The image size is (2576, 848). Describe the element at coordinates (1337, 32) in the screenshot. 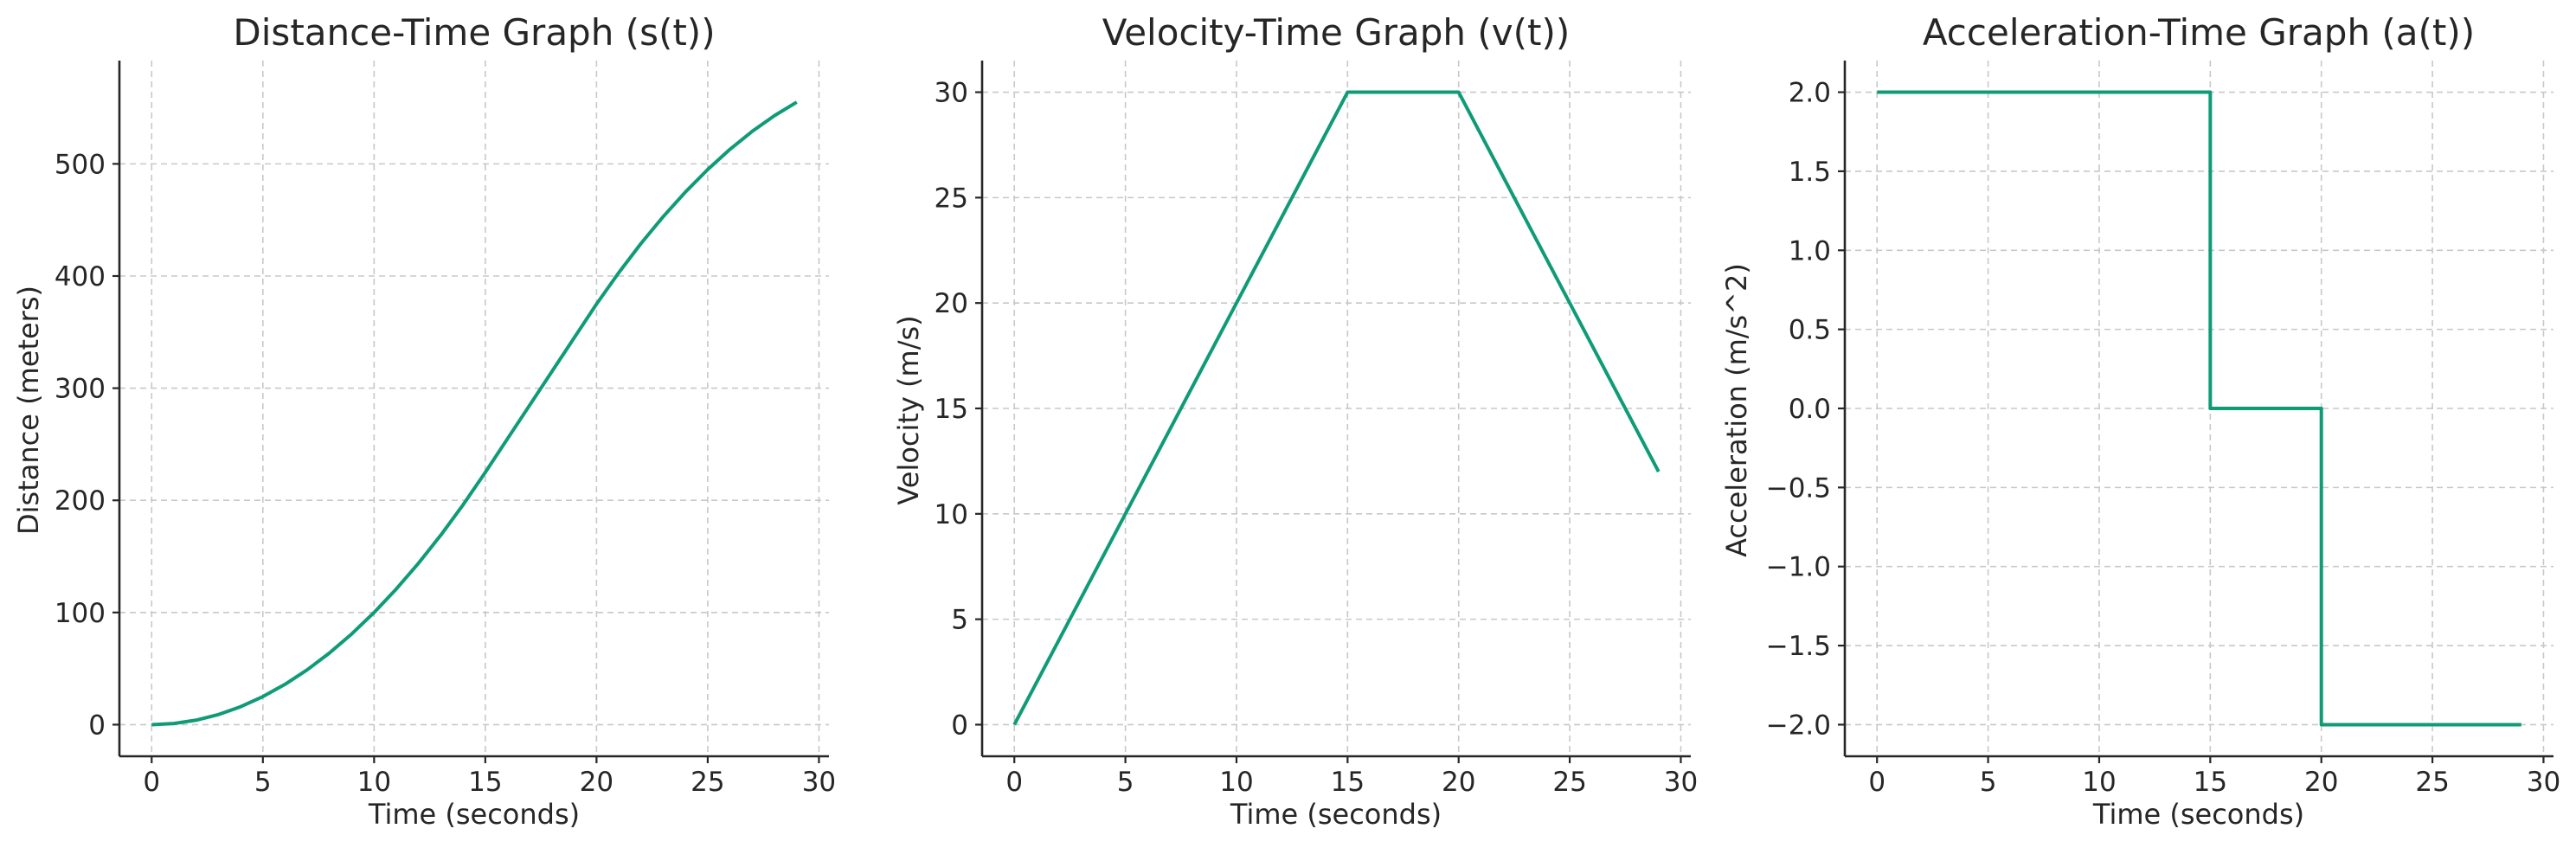

I see `chart-title: Velocity-Time Graph (v(t))` at that location.